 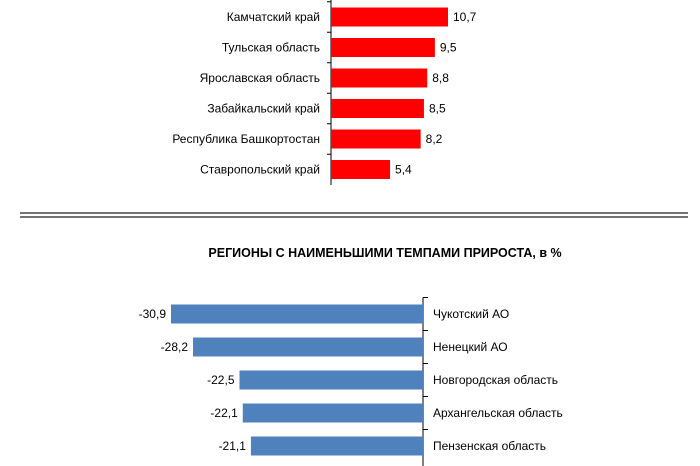 What do you see at coordinates (489, 446) in the screenshot?
I see `bottom-category-label: Пензенская область` at bounding box center [489, 446].